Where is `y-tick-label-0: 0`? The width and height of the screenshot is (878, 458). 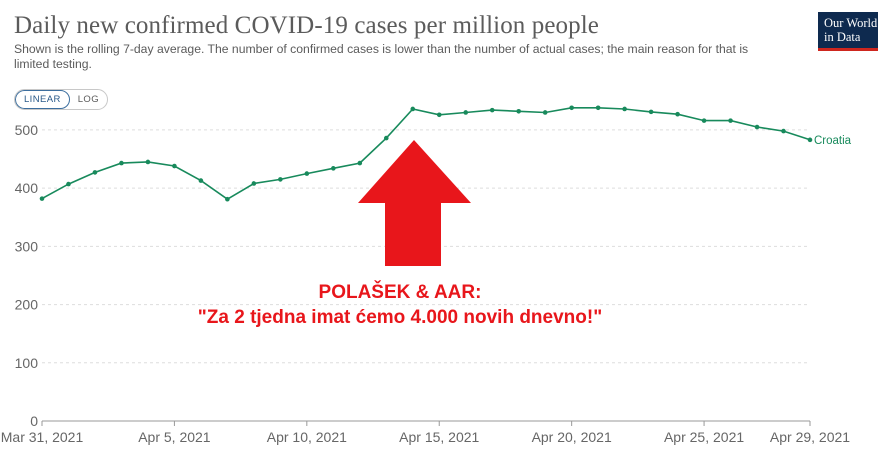
y-tick-label-0: 0 is located at coordinates (34, 421).